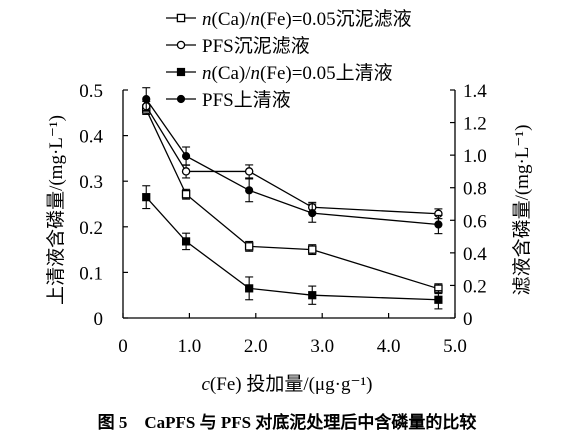  I want to click on legend-entry-3: n(Ca)/n(Fe)=0.05上清液, so click(279, 73).